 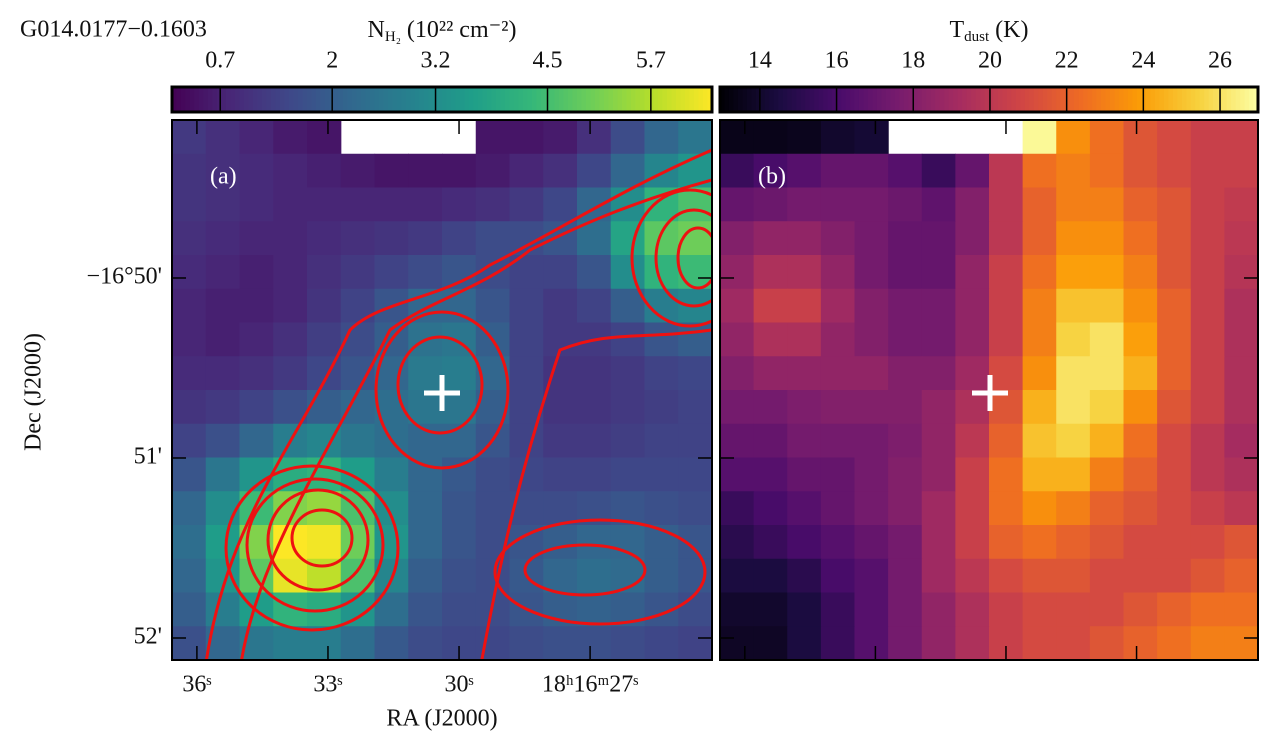 What do you see at coordinates (989, 99) in the screenshot?
I see `colorbar-frame` at bounding box center [989, 99].